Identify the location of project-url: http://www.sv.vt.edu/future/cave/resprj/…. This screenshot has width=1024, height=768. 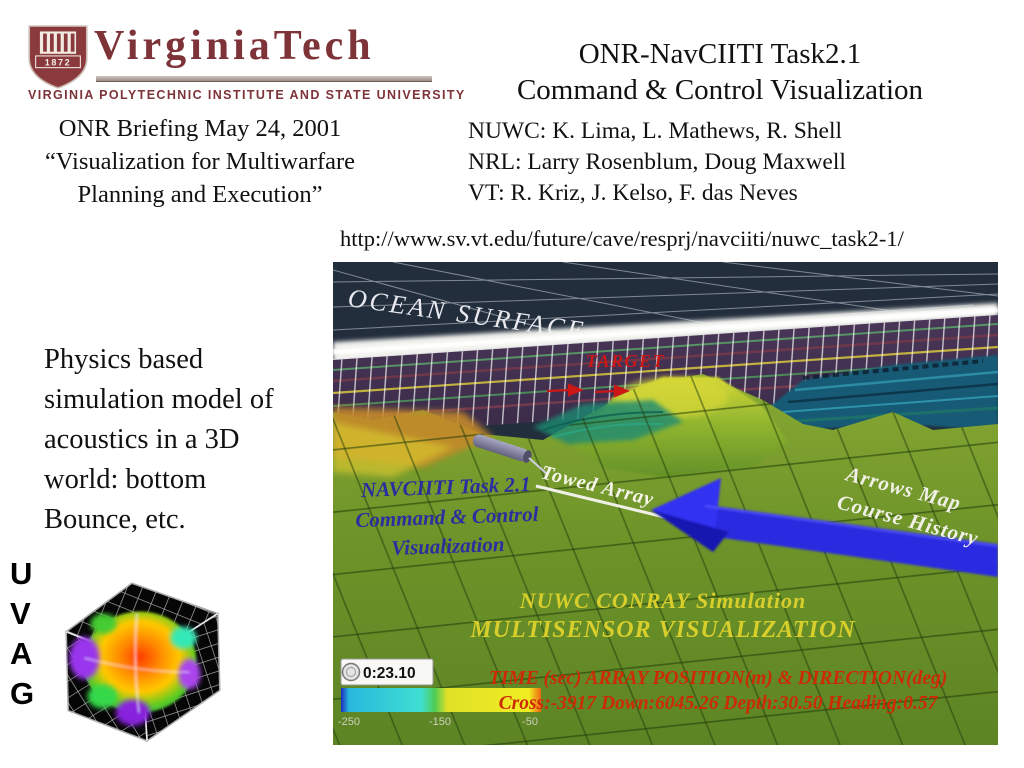
(622, 238).